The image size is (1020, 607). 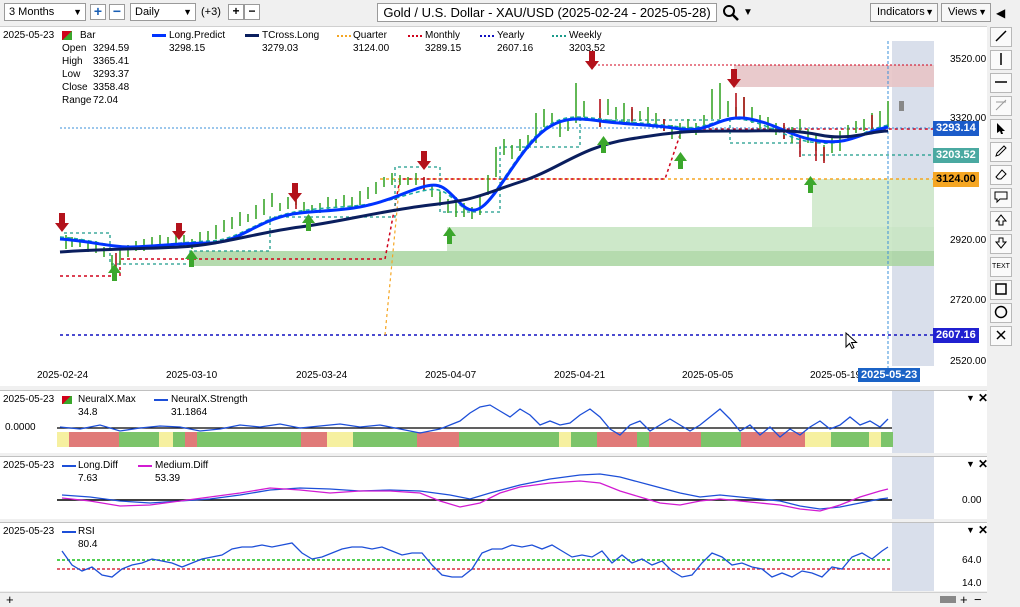 I want to click on scroll-left-plus: +, so click(x=10, y=599).